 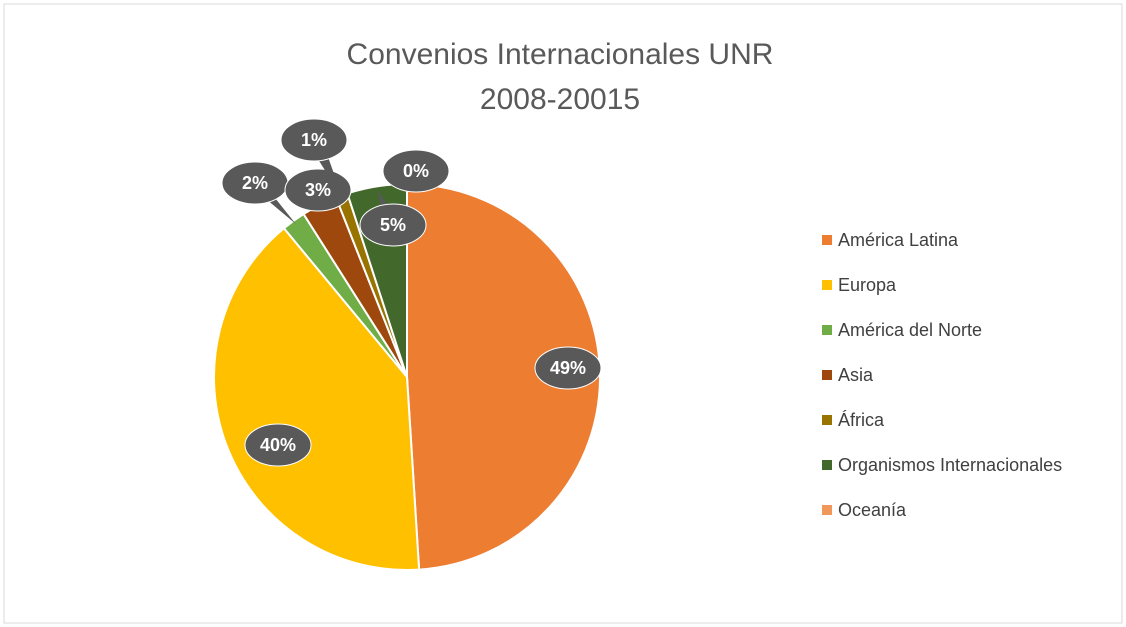 I want to click on legend-label: Oceanía, so click(x=872, y=510).